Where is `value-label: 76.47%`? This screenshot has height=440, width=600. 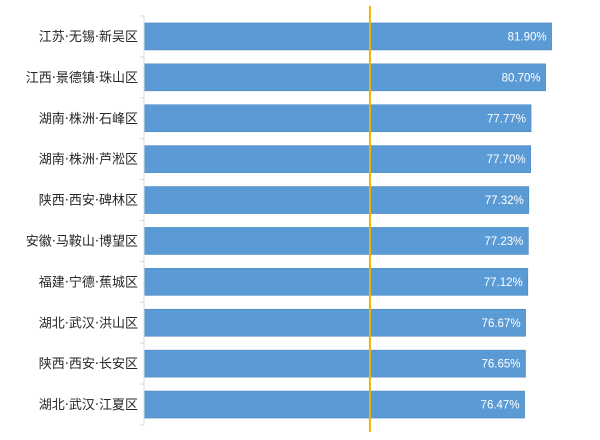 value-label: 76.47% is located at coordinates (500, 406).